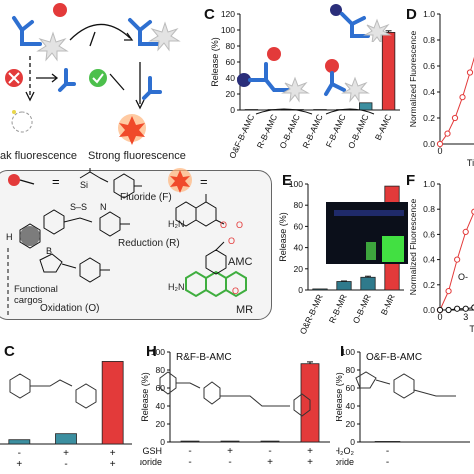  I want to click on chart-g-structure, so click(53, 391).